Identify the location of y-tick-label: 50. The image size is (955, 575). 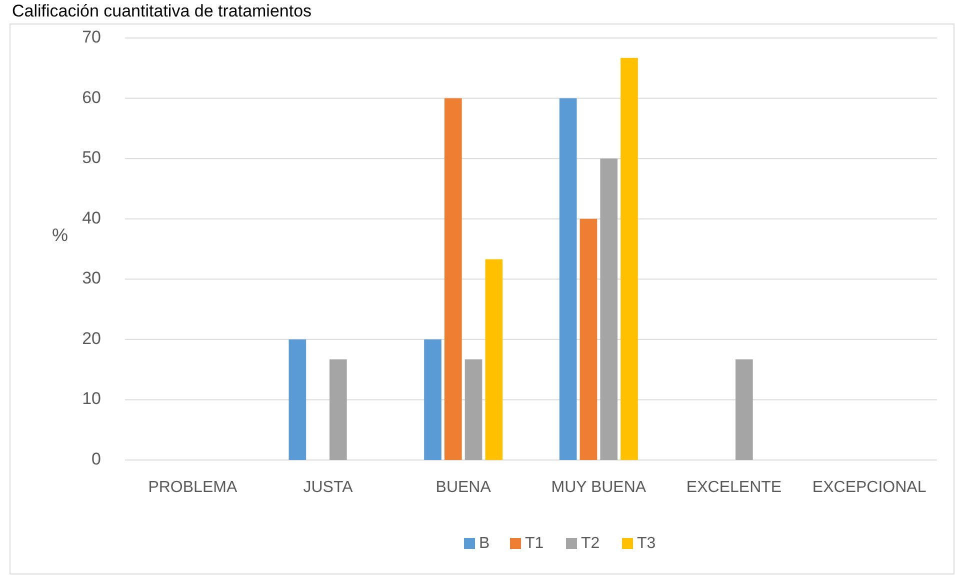
(91, 158).